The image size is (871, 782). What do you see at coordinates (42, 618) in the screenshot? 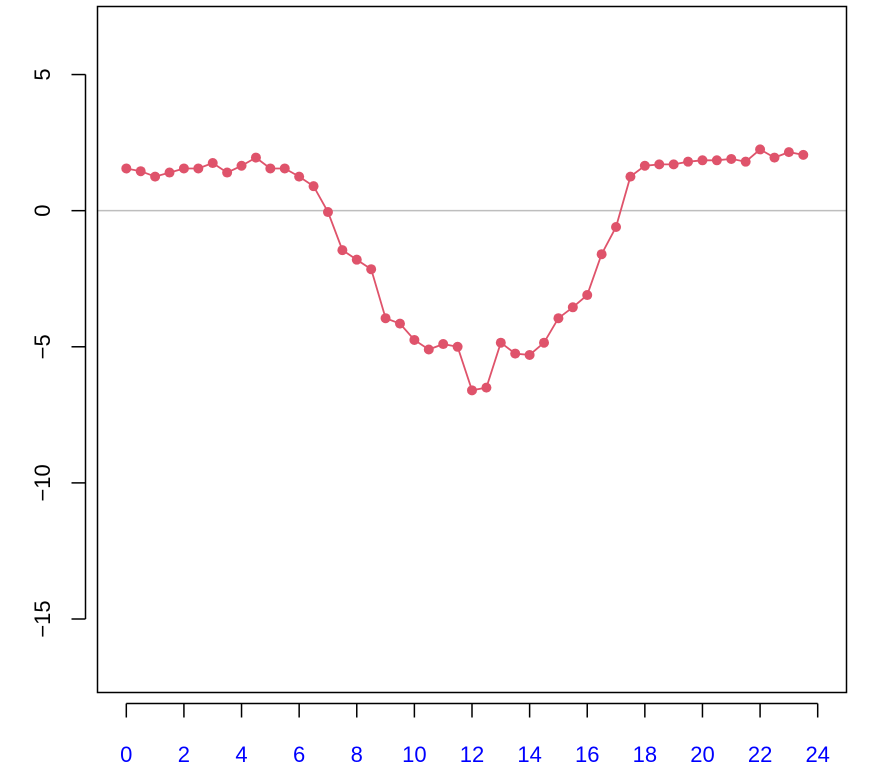
I see `y-tick-label: −15` at bounding box center [42, 618].